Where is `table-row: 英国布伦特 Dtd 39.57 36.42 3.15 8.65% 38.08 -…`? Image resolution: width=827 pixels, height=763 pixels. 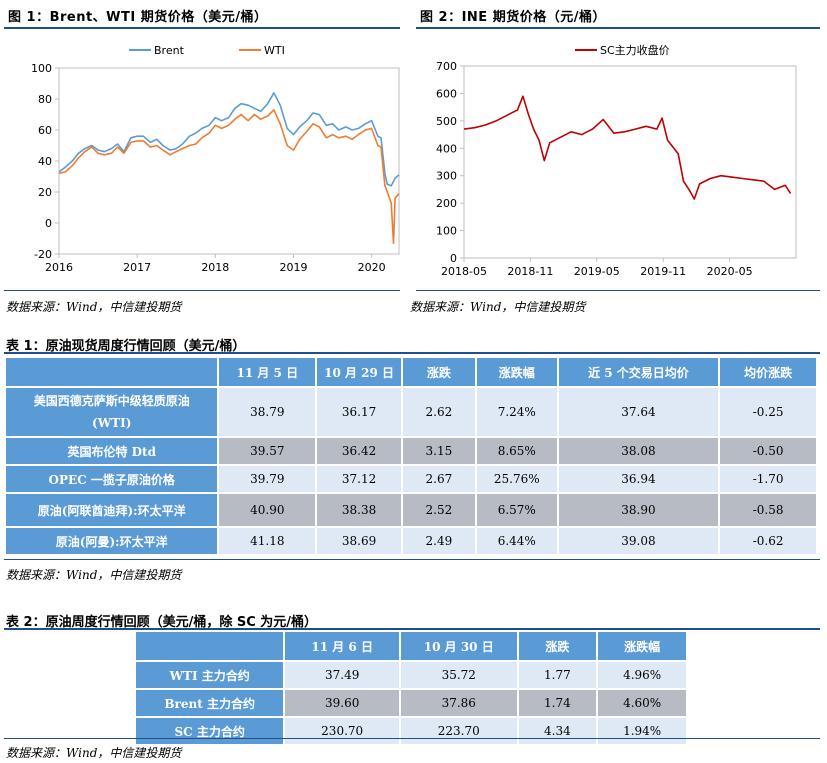 table-row: 英国布伦特 Dtd 39.57 36.42 3.15 8.65% 38.08 -… is located at coordinates (410, 451).